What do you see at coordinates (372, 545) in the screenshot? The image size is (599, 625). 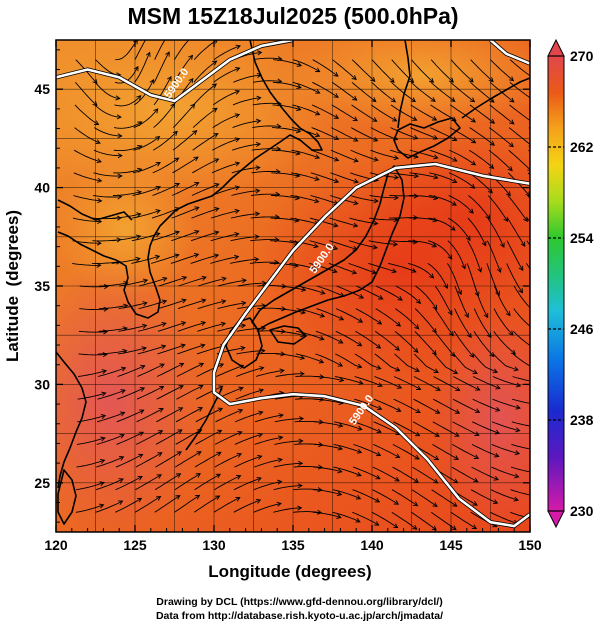 I see `x-tick-label: 140` at bounding box center [372, 545].